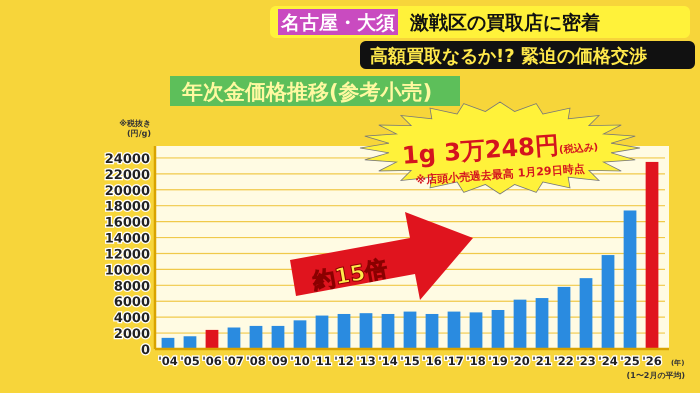 The image size is (700, 393). What do you see at coordinates (564, 361) in the screenshot?
I see `x-tick-label: '22` at bounding box center [564, 361].